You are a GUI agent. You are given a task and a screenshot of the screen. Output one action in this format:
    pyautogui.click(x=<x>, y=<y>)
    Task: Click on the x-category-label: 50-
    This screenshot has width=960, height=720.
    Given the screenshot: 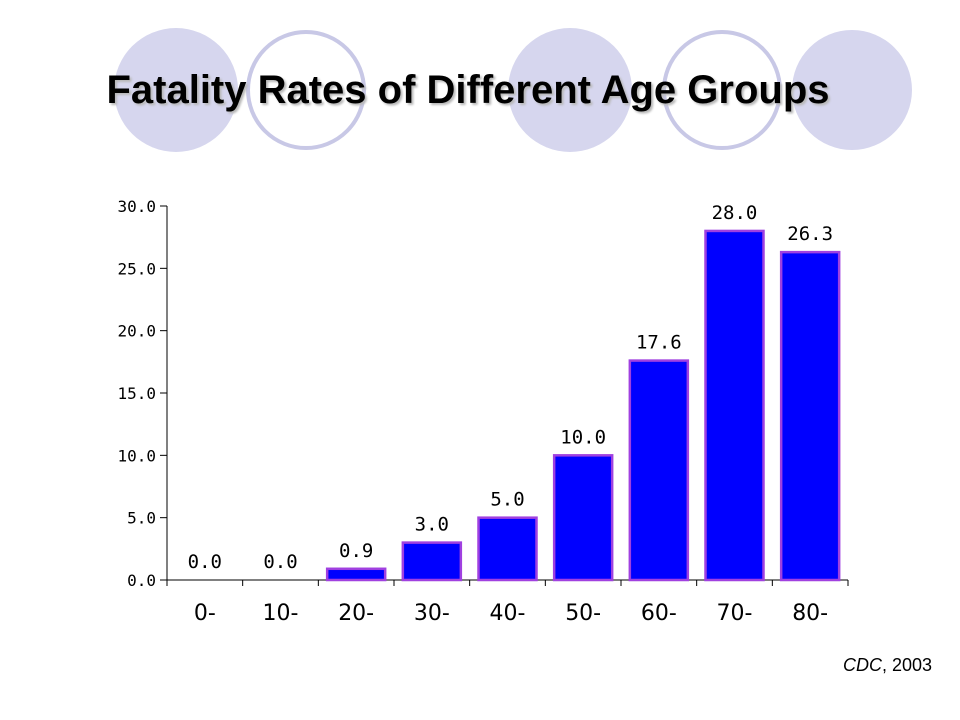 What is the action you would take?
    pyautogui.click(x=583, y=613)
    